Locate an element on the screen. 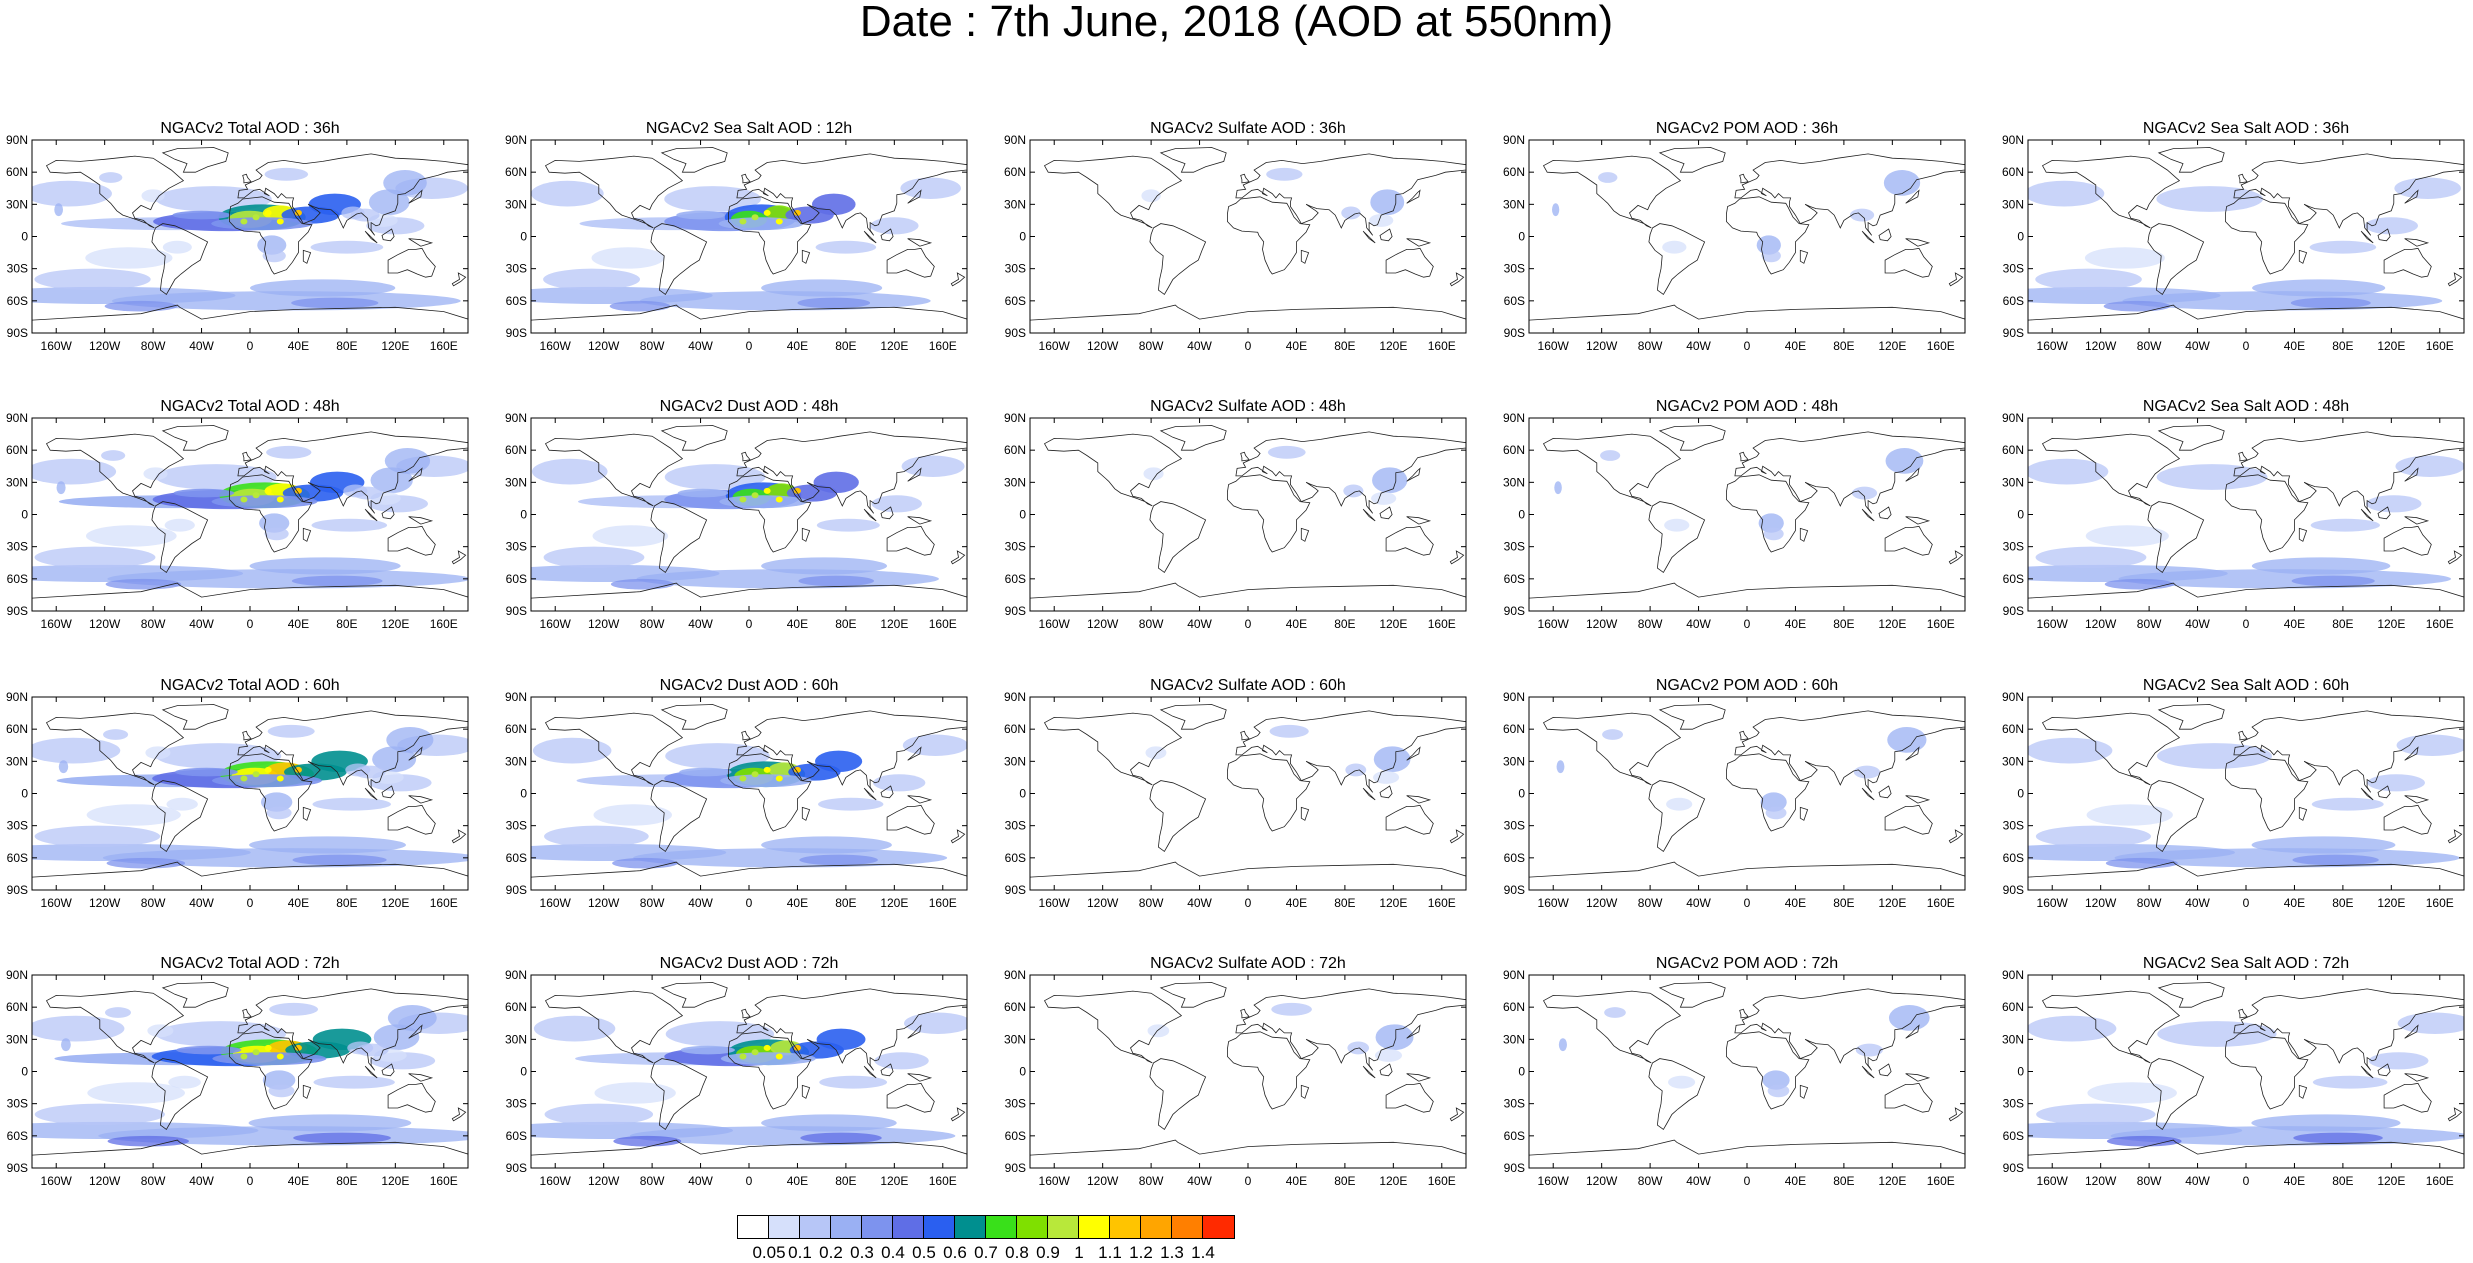 The height and width of the screenshot is (1263, 2473). panel-title: NGACv2 Total AOD : 36h is located at coordinates (249, 128).